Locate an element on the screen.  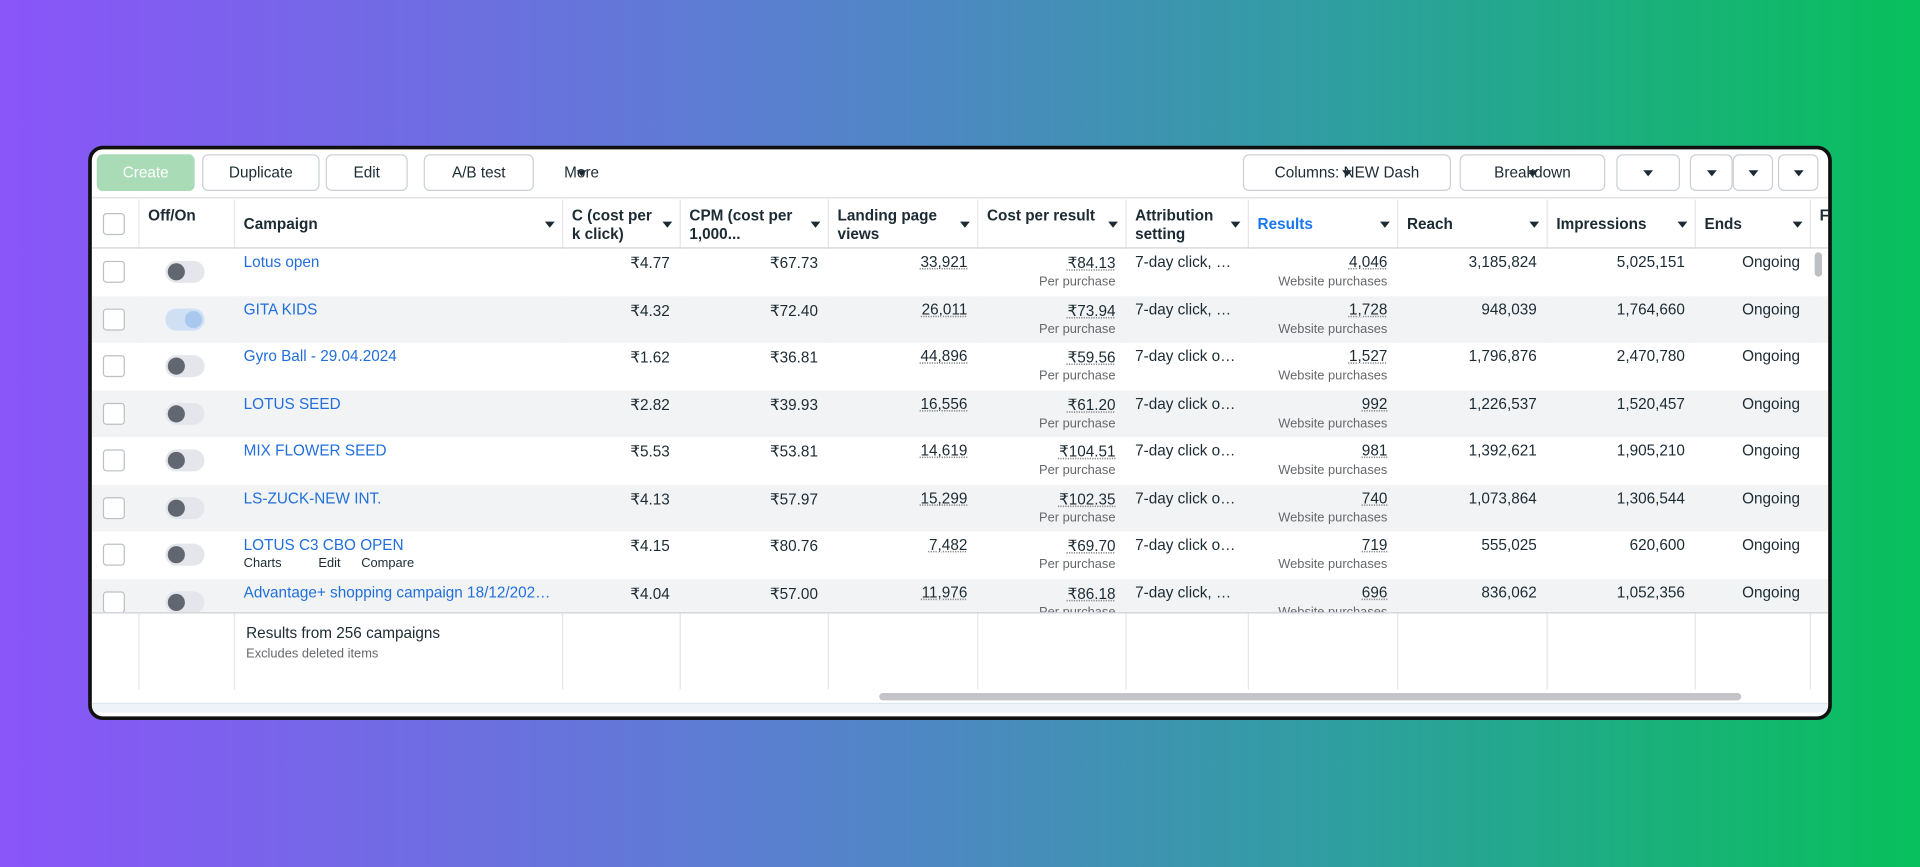
vscroll-thumb is located at coordinates (1818, 264).